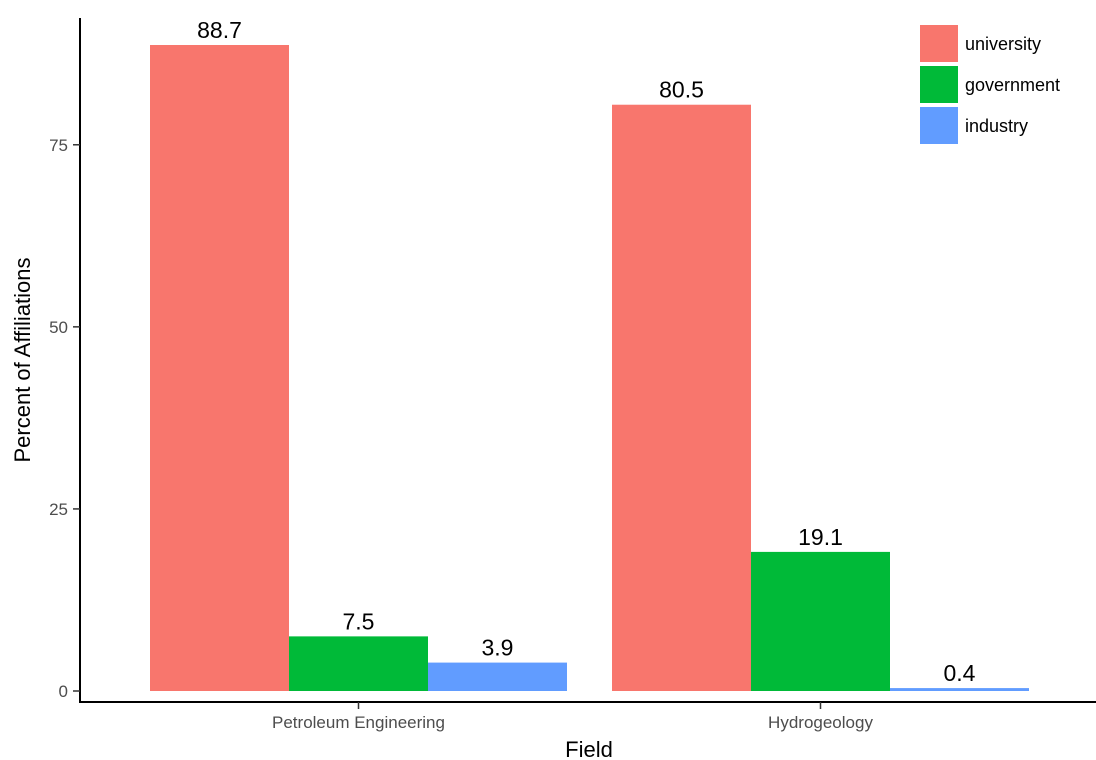 This screenshot has height=760, width=1096. Describe the element at coordinates (58, 509) in the screenshot. I see `y-tick-label: 25` at that location.